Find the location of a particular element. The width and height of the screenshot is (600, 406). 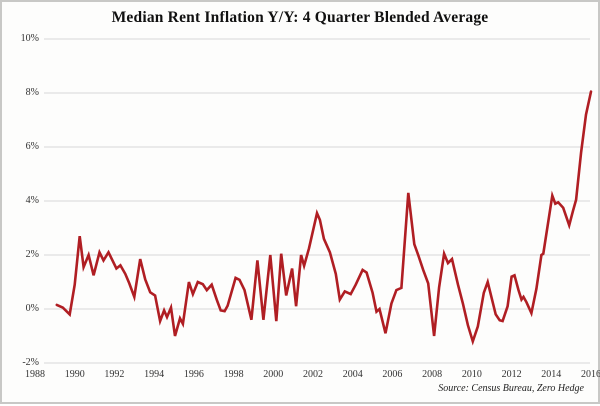

y-axis-tick-label: 4% is located at coordinates (32, 200).